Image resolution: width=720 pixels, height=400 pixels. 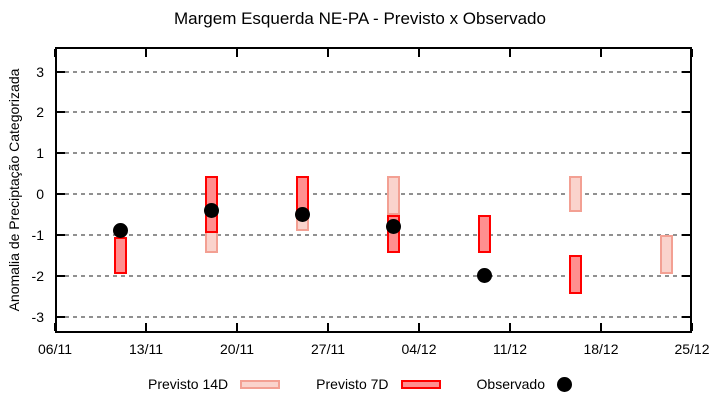 What do you see at coordinates (40, 194) in the screenshot?
I see `y-tick-label: 0` at bounding box center [40, 194].